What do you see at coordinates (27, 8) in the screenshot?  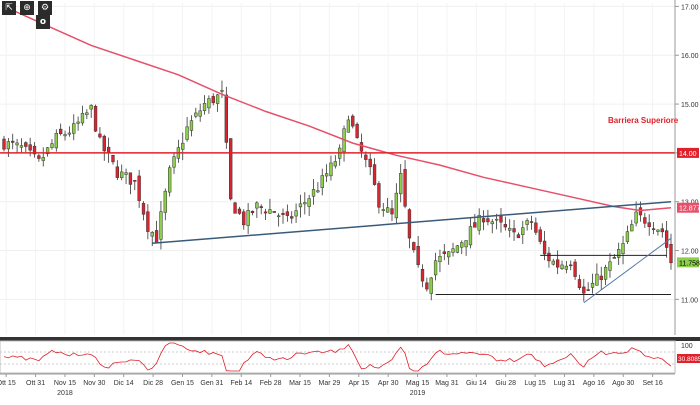 I see `zoom-icon: ⊕` at bounding box center [27, 8].